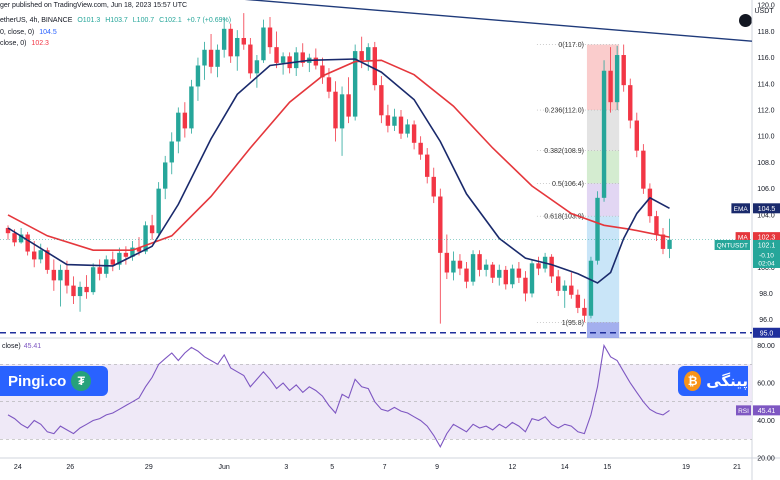 This screenshot has height=480, width=780. What do you see at coordinates (727, 381) in the screenshot?
I see `brand-right-text: پینگی` at bounding box center [727, 381].